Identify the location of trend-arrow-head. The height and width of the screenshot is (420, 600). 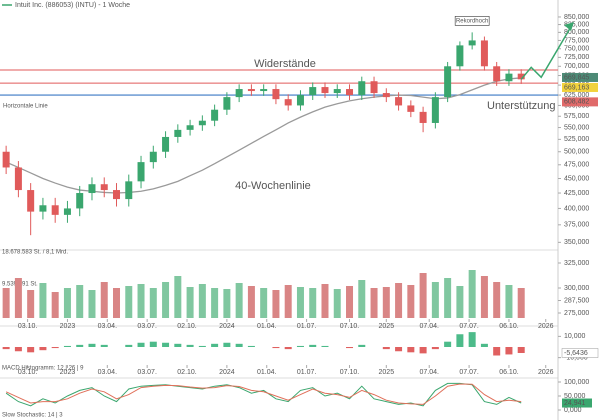
(569, 26).